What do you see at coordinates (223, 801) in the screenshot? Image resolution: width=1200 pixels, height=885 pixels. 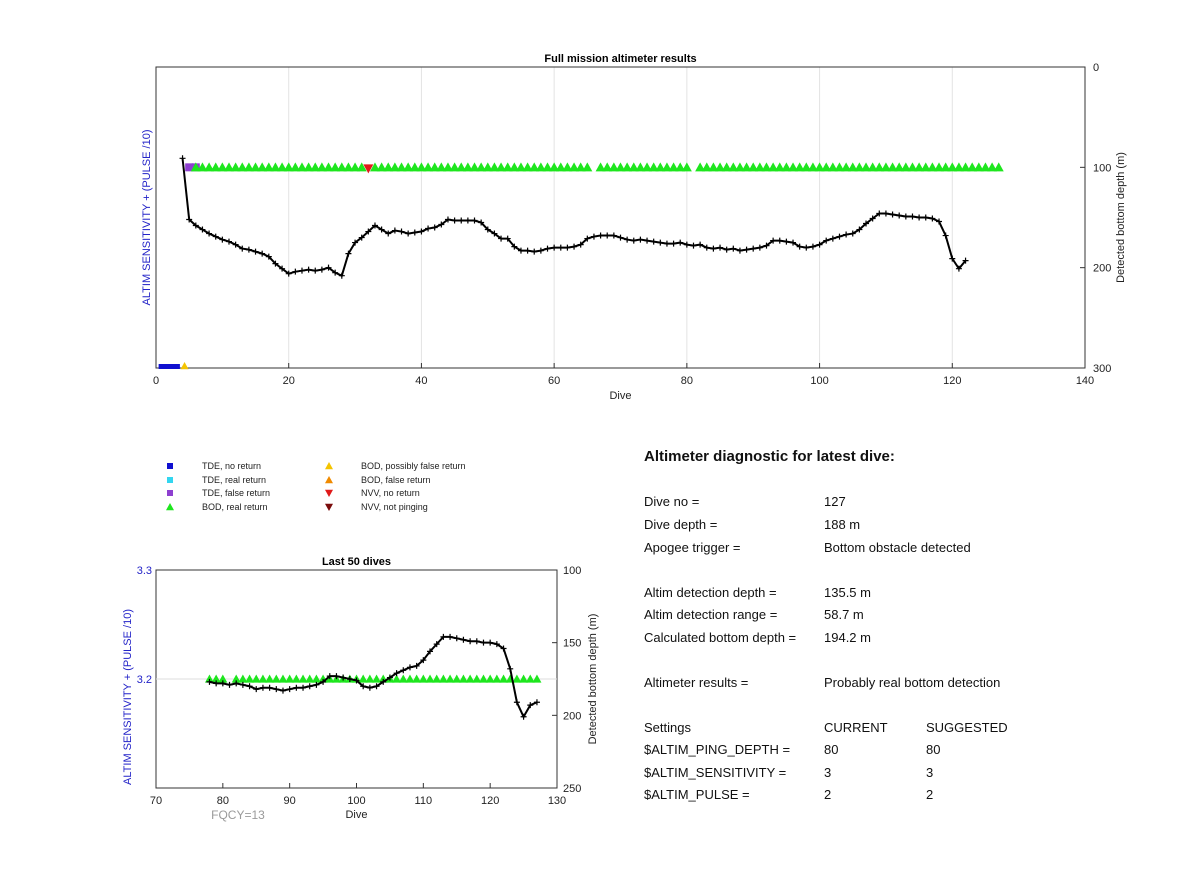 I see `last50-x-tick-label: 80` at bounding box center [223, 801].